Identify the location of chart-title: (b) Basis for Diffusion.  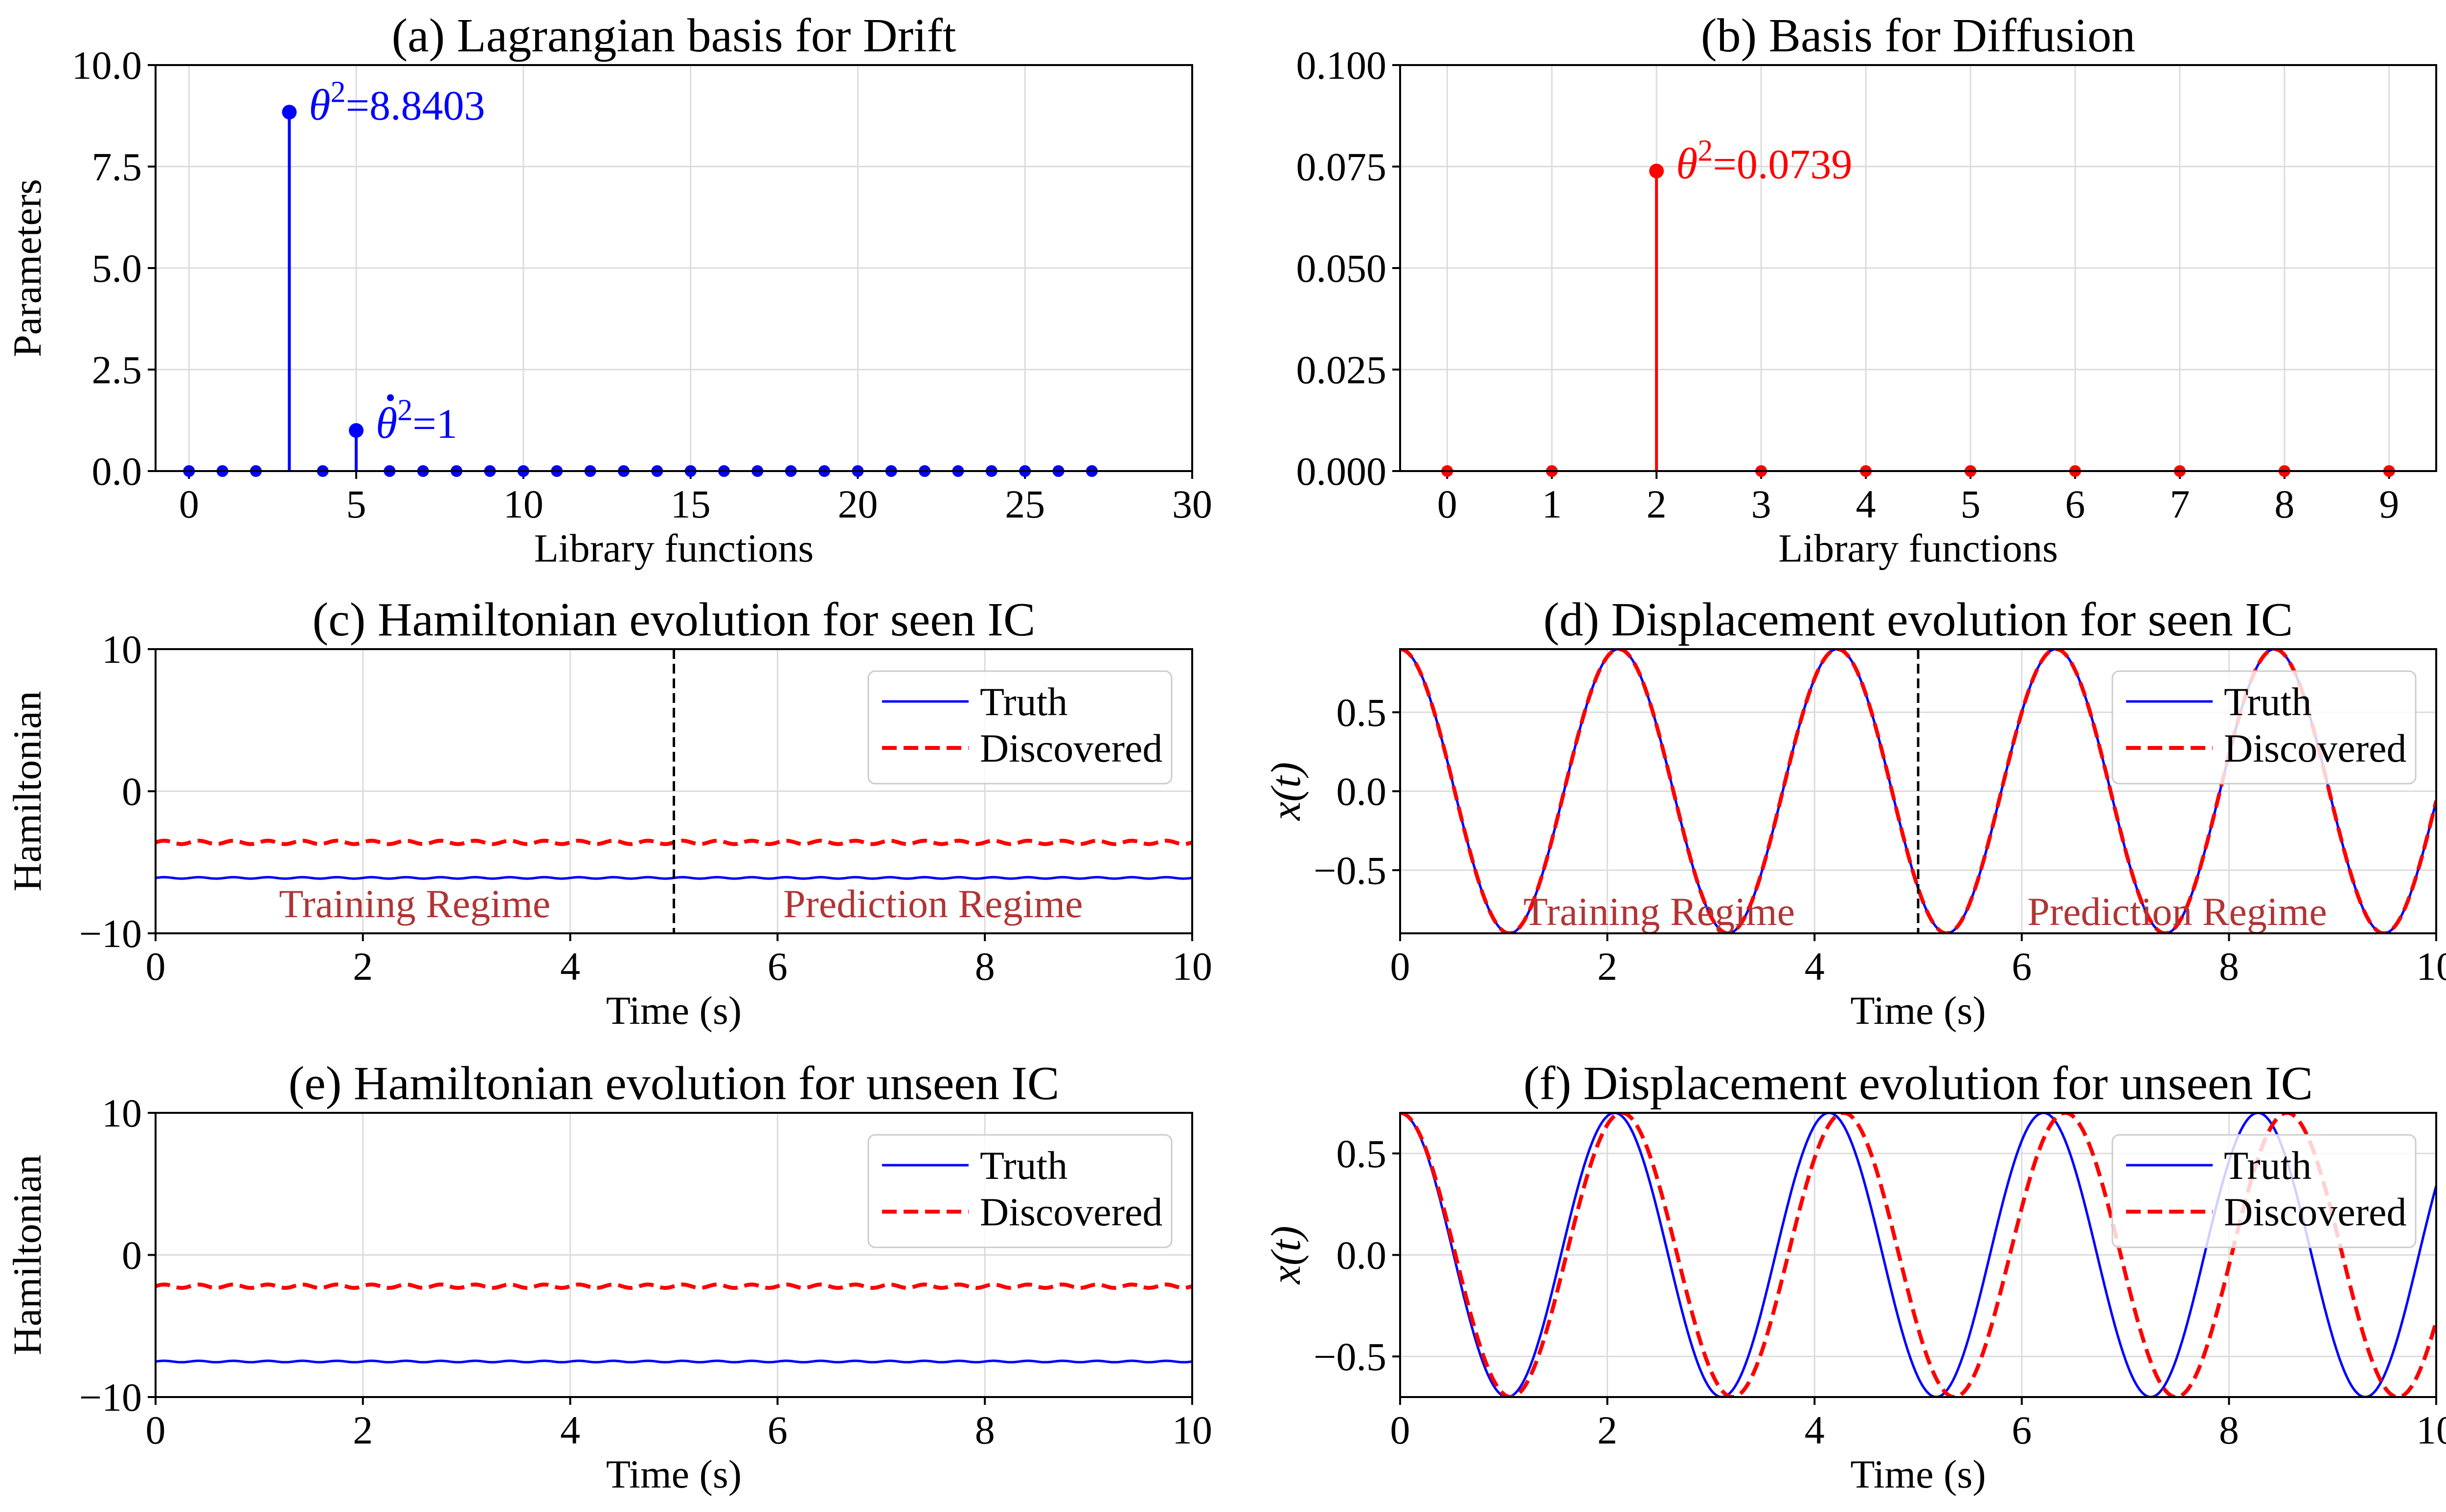
(1918, 35).